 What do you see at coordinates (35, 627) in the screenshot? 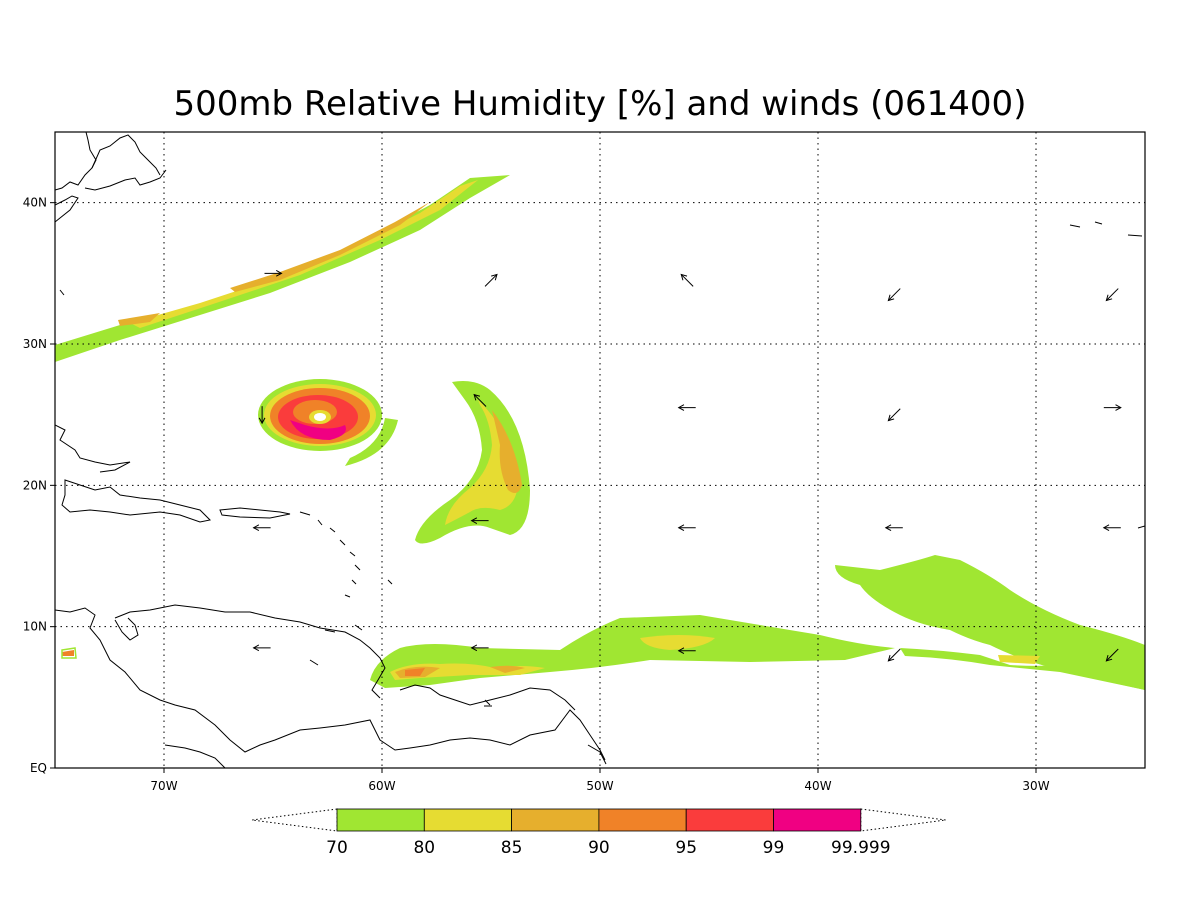
I see `y-tick-label: 10N` at bounding box center [35, 627].